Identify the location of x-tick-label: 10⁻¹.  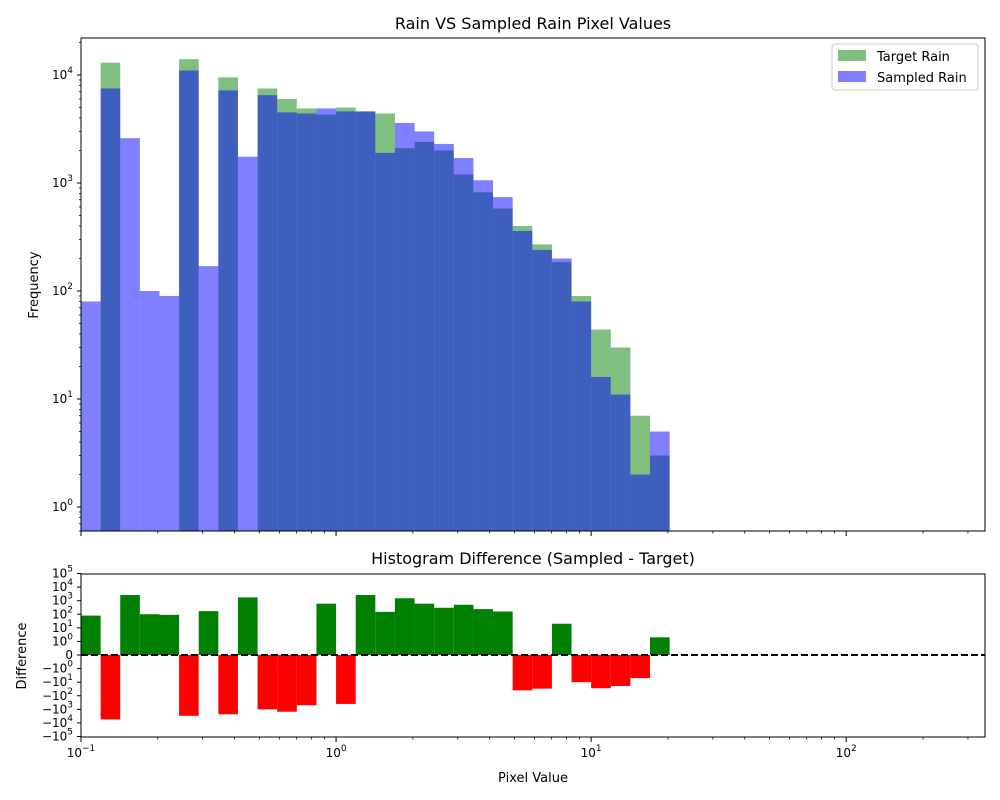
(81, 752).